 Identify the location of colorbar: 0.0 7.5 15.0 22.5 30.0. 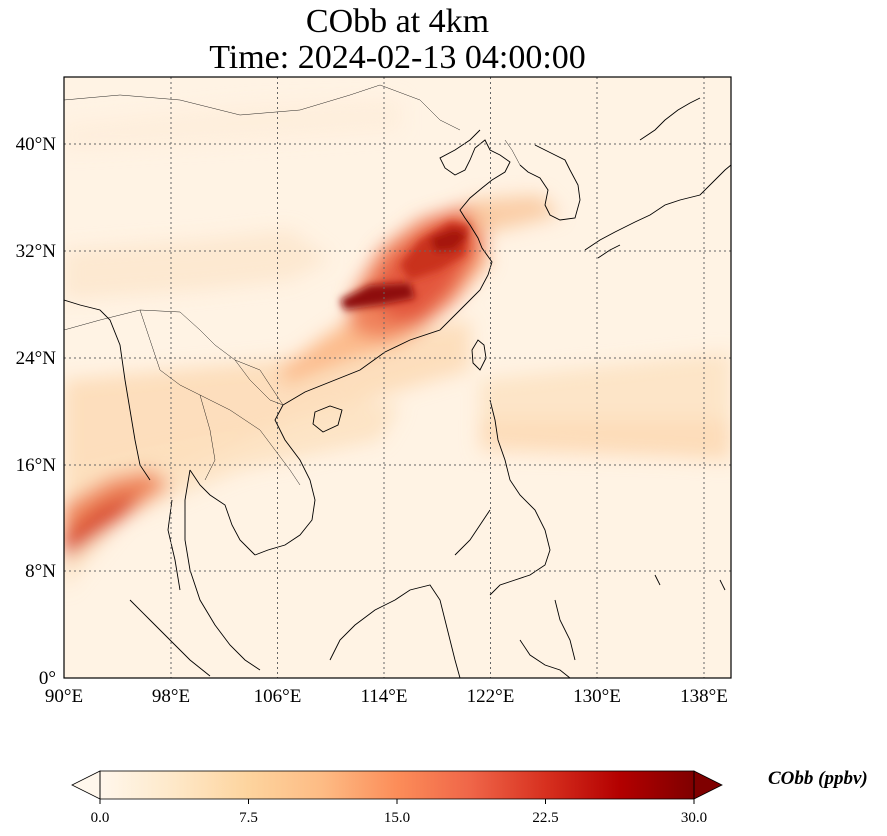
(397, 798).